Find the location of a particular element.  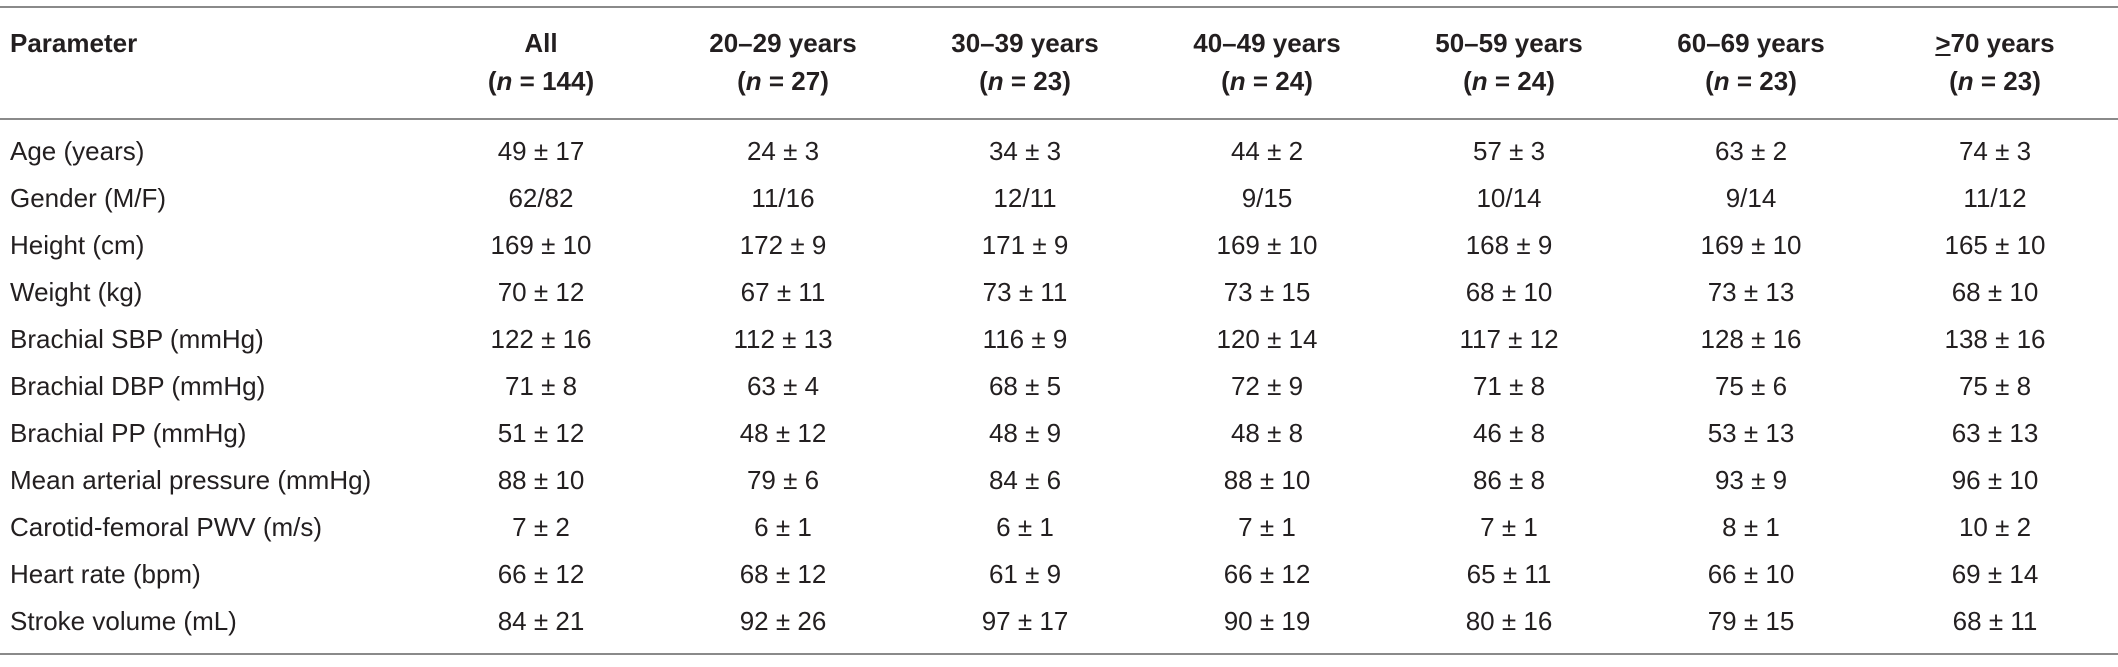

parameter-cell: Brachial SBP (mmHg) is located at coordinates (137, 339).